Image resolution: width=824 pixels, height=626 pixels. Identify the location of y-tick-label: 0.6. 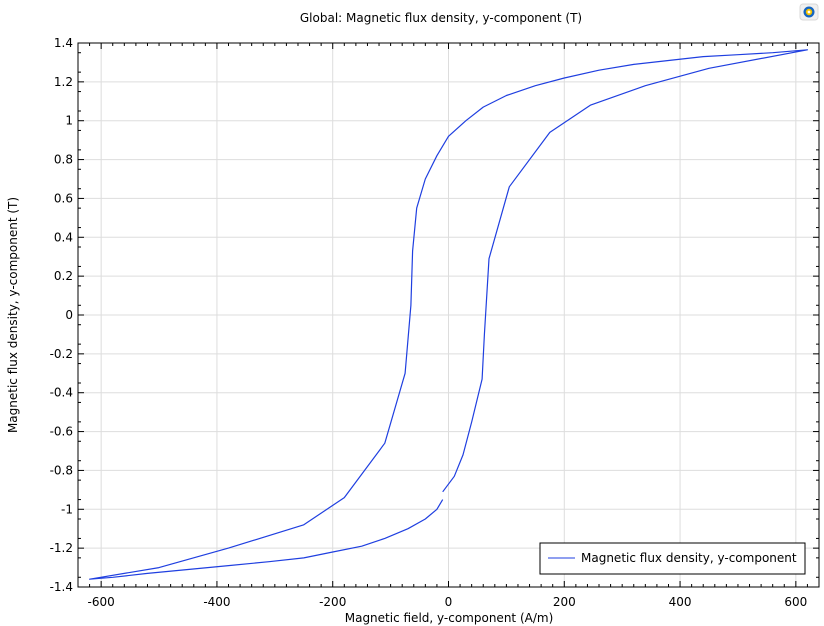
(63, 198).